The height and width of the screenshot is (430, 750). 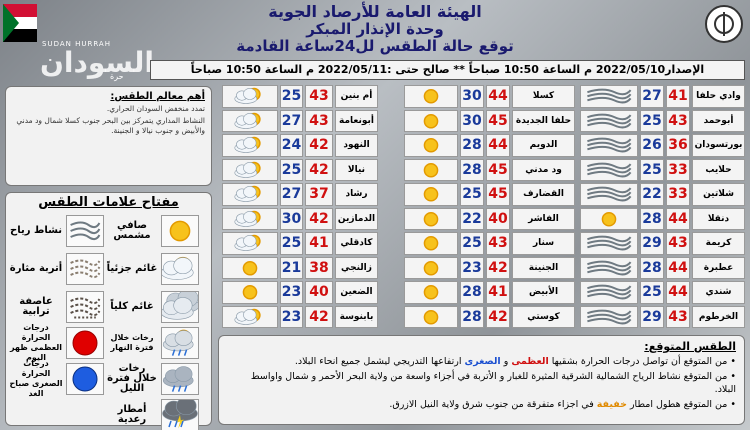 I want to click on legend-label: صافي مشمس, so click(x=132, y=230).